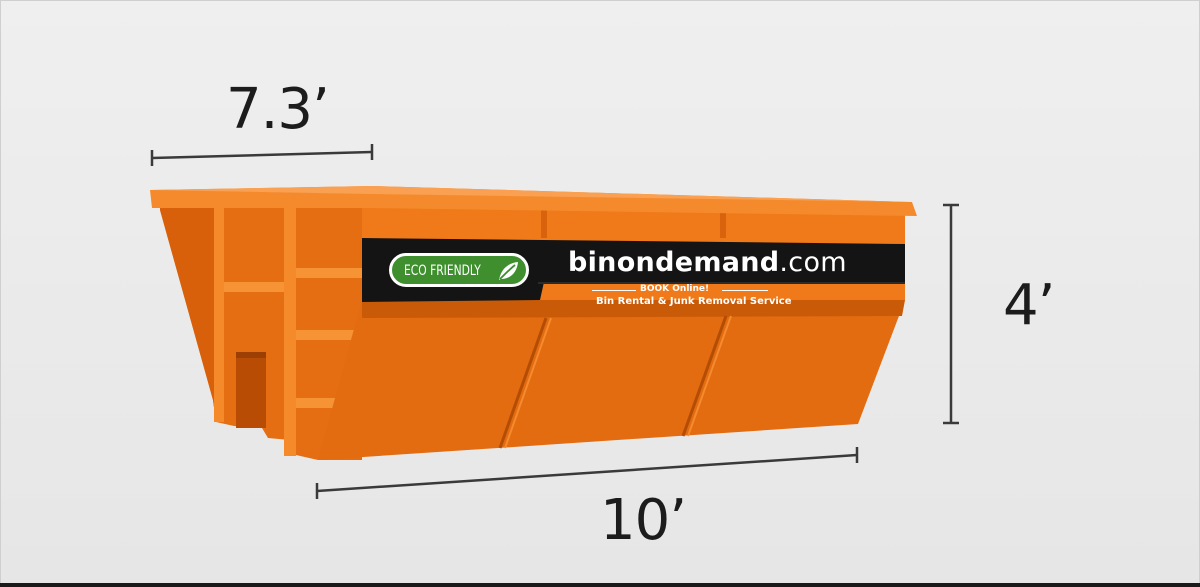 The width and height of the screenshot is (1200, 587). I want to click on book-online-cta: BOOK Online!, so click(675, 289).